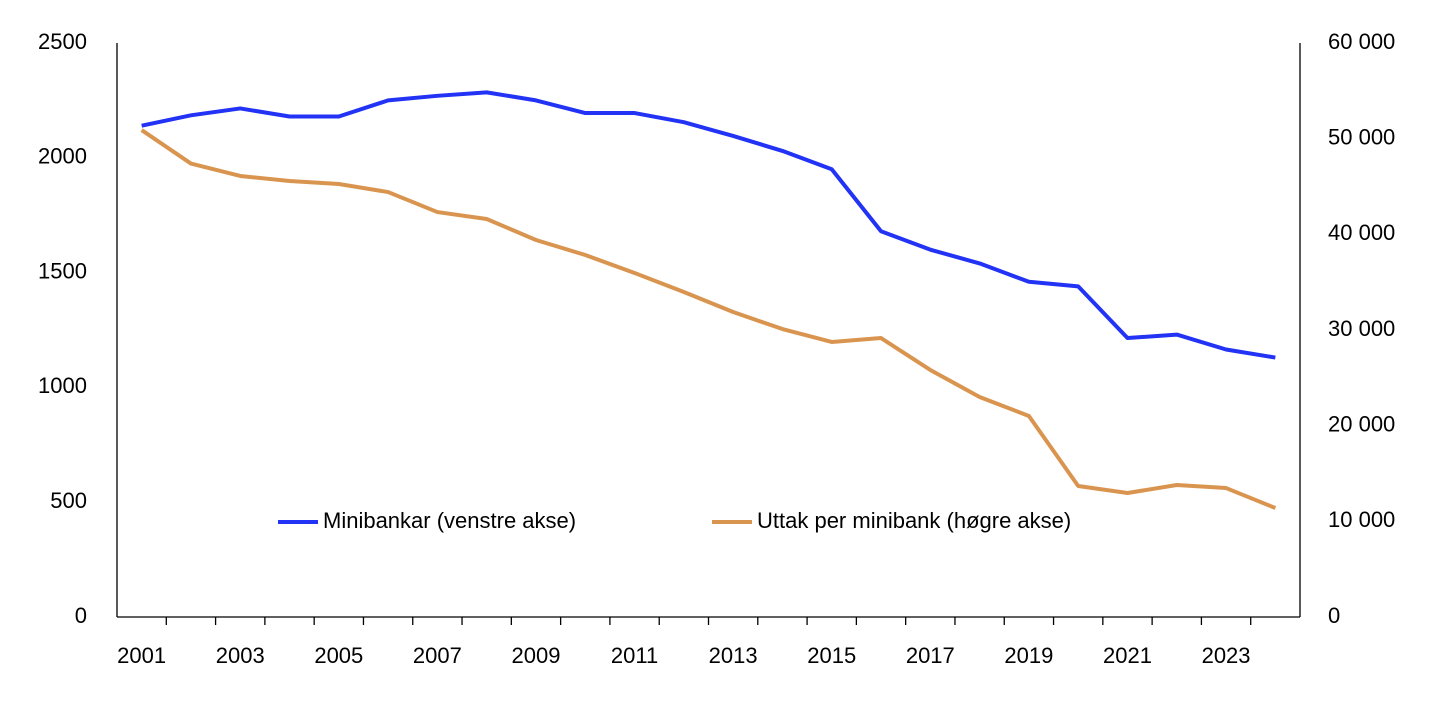 The height and width of the screenshot is (710, 1445). What do you see at coordinates (449, 520) in the screenshot?
I see `legend-label: Minibankar (venstre akse)` at bounding box center [449, 520].